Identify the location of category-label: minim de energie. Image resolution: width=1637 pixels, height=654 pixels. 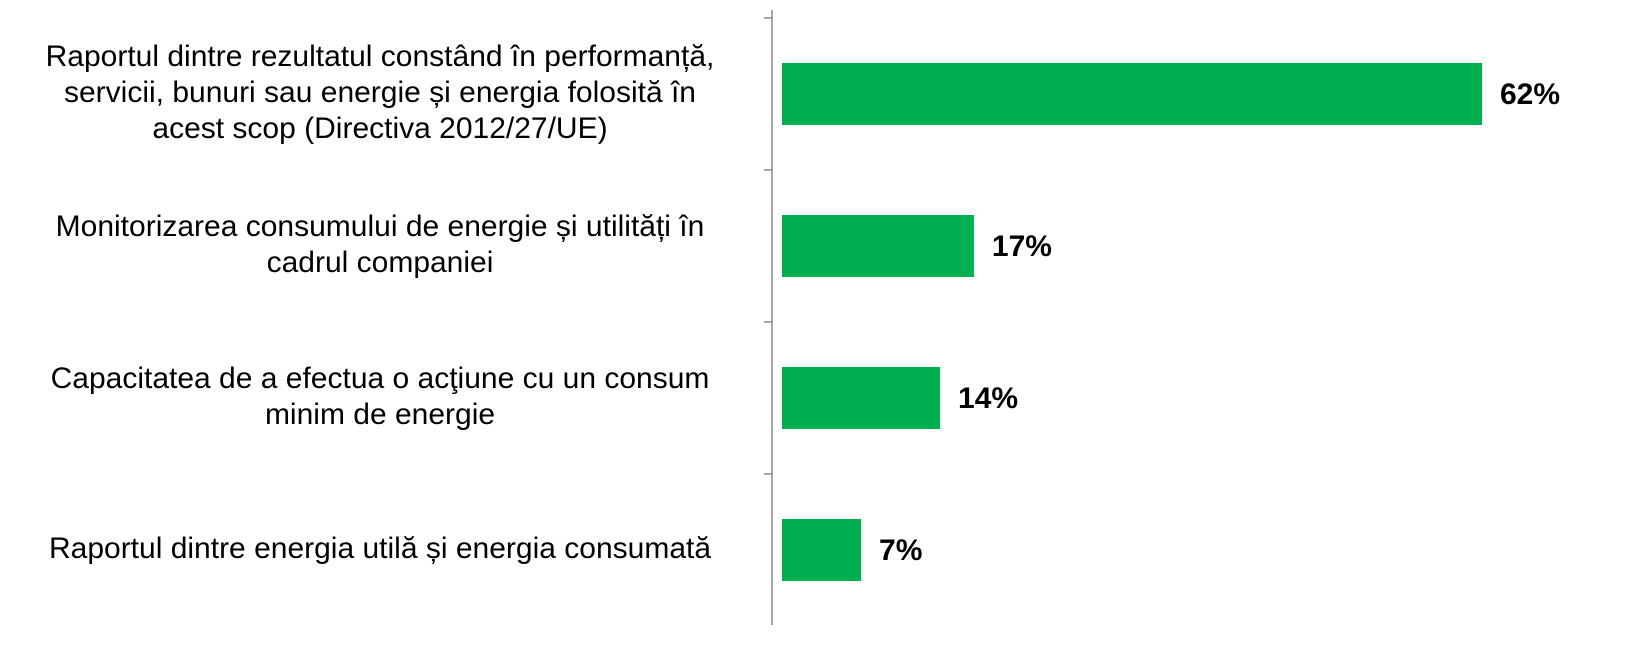
(380, 414).